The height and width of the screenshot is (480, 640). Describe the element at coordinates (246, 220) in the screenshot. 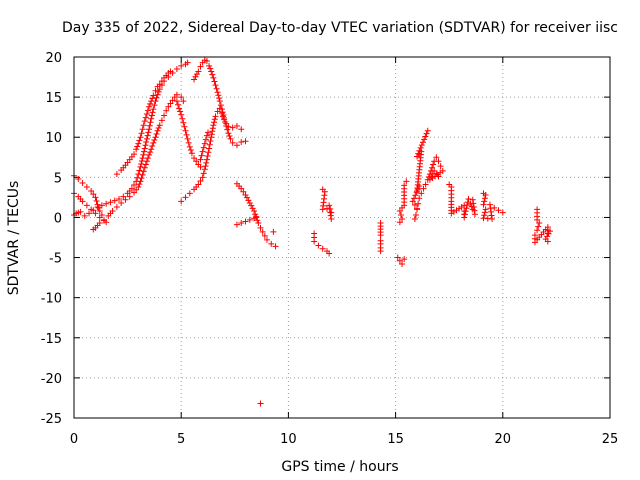

I see `series-arc-l` at that location.